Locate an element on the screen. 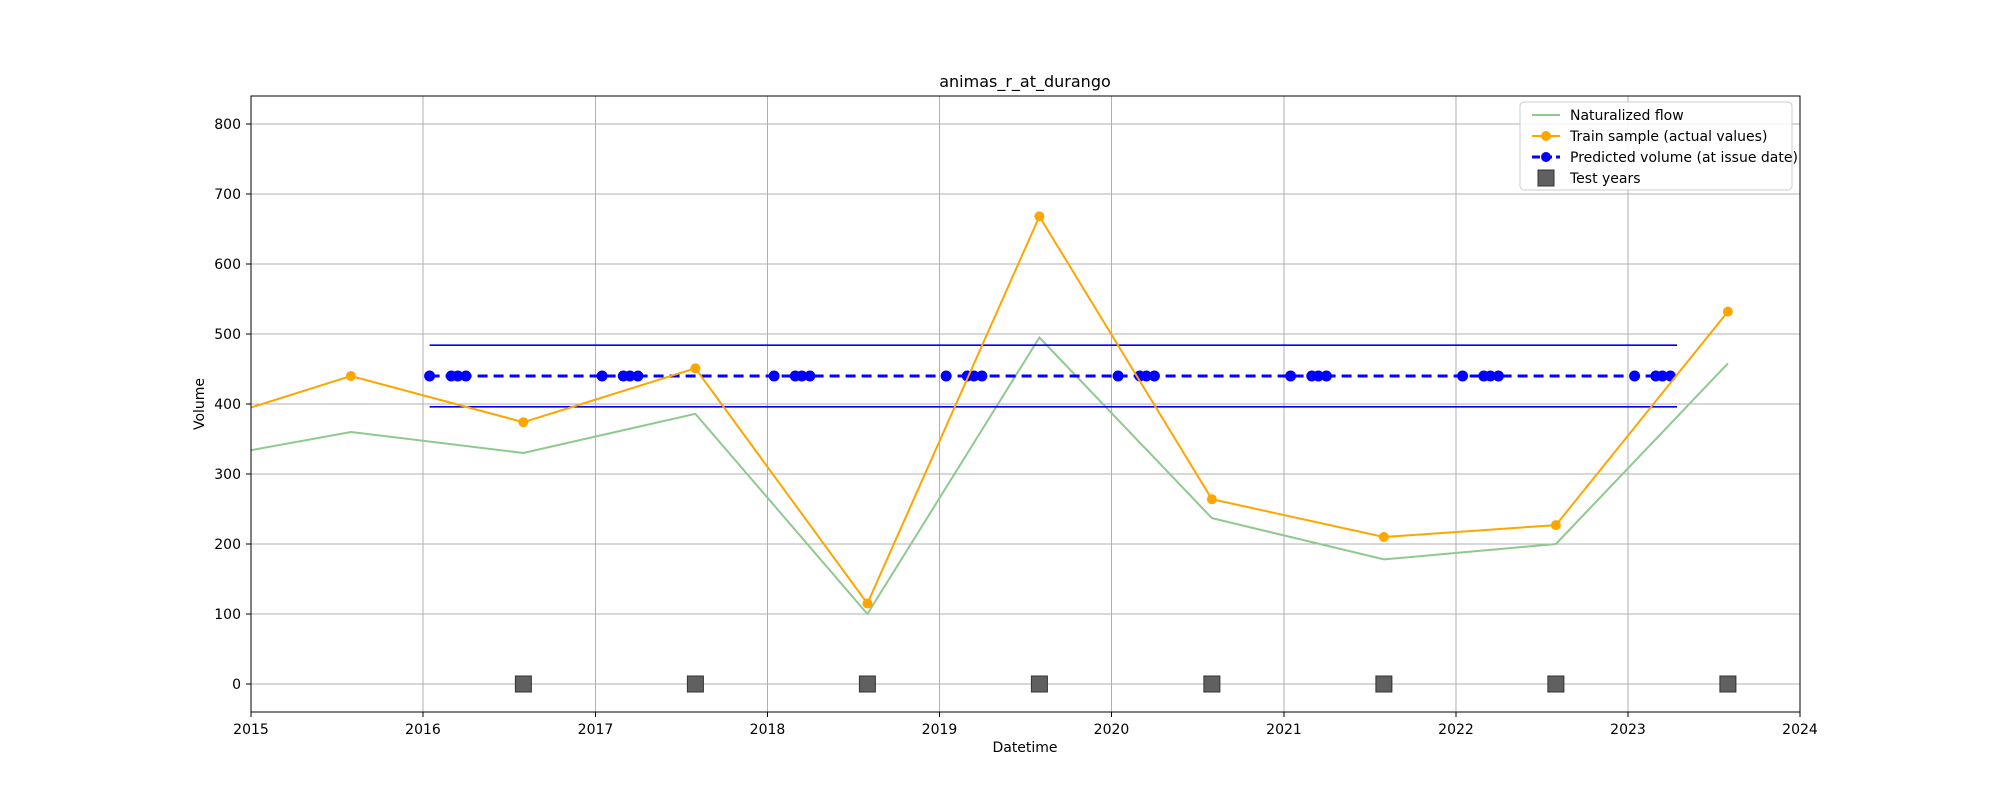 This screenshot has height=804, width=2000. x-axis-label: Datetime is located at coordinates (1024, 748).